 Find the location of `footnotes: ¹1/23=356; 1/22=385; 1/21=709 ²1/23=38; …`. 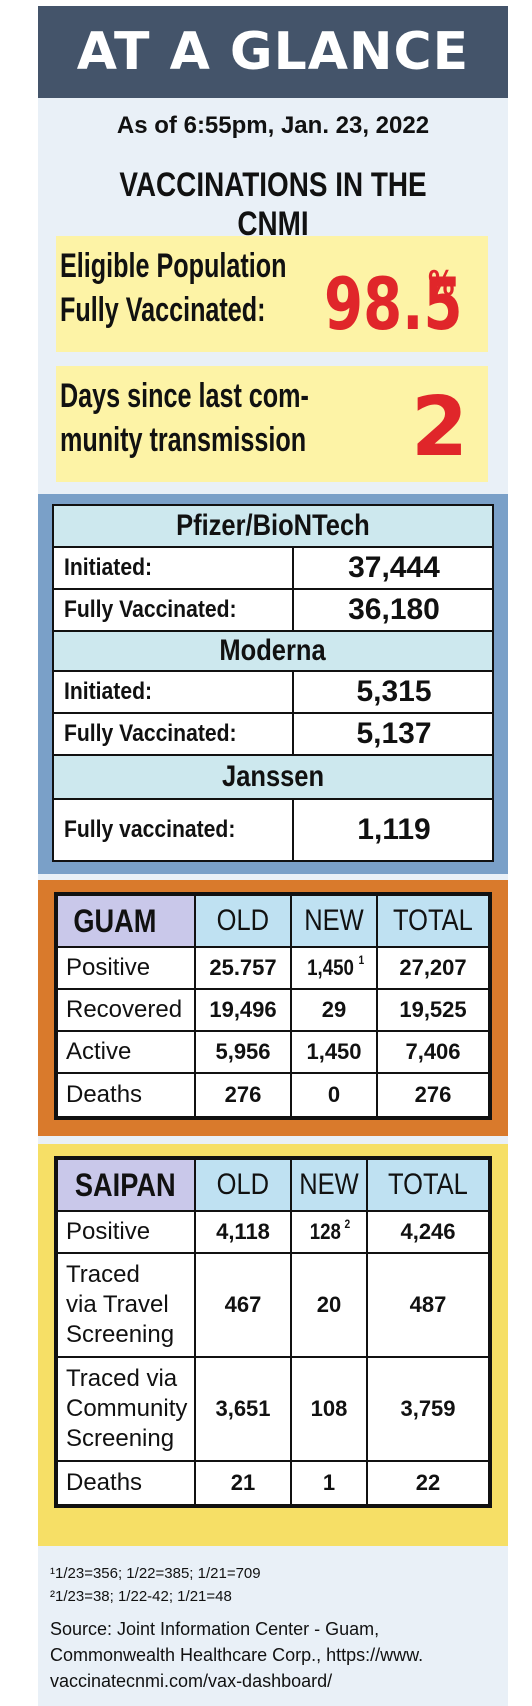

footnotes: ¹1/23=356; 1/22=385; 1/21=709 ²1/23=38; … is located at coordinates (275, 1585).